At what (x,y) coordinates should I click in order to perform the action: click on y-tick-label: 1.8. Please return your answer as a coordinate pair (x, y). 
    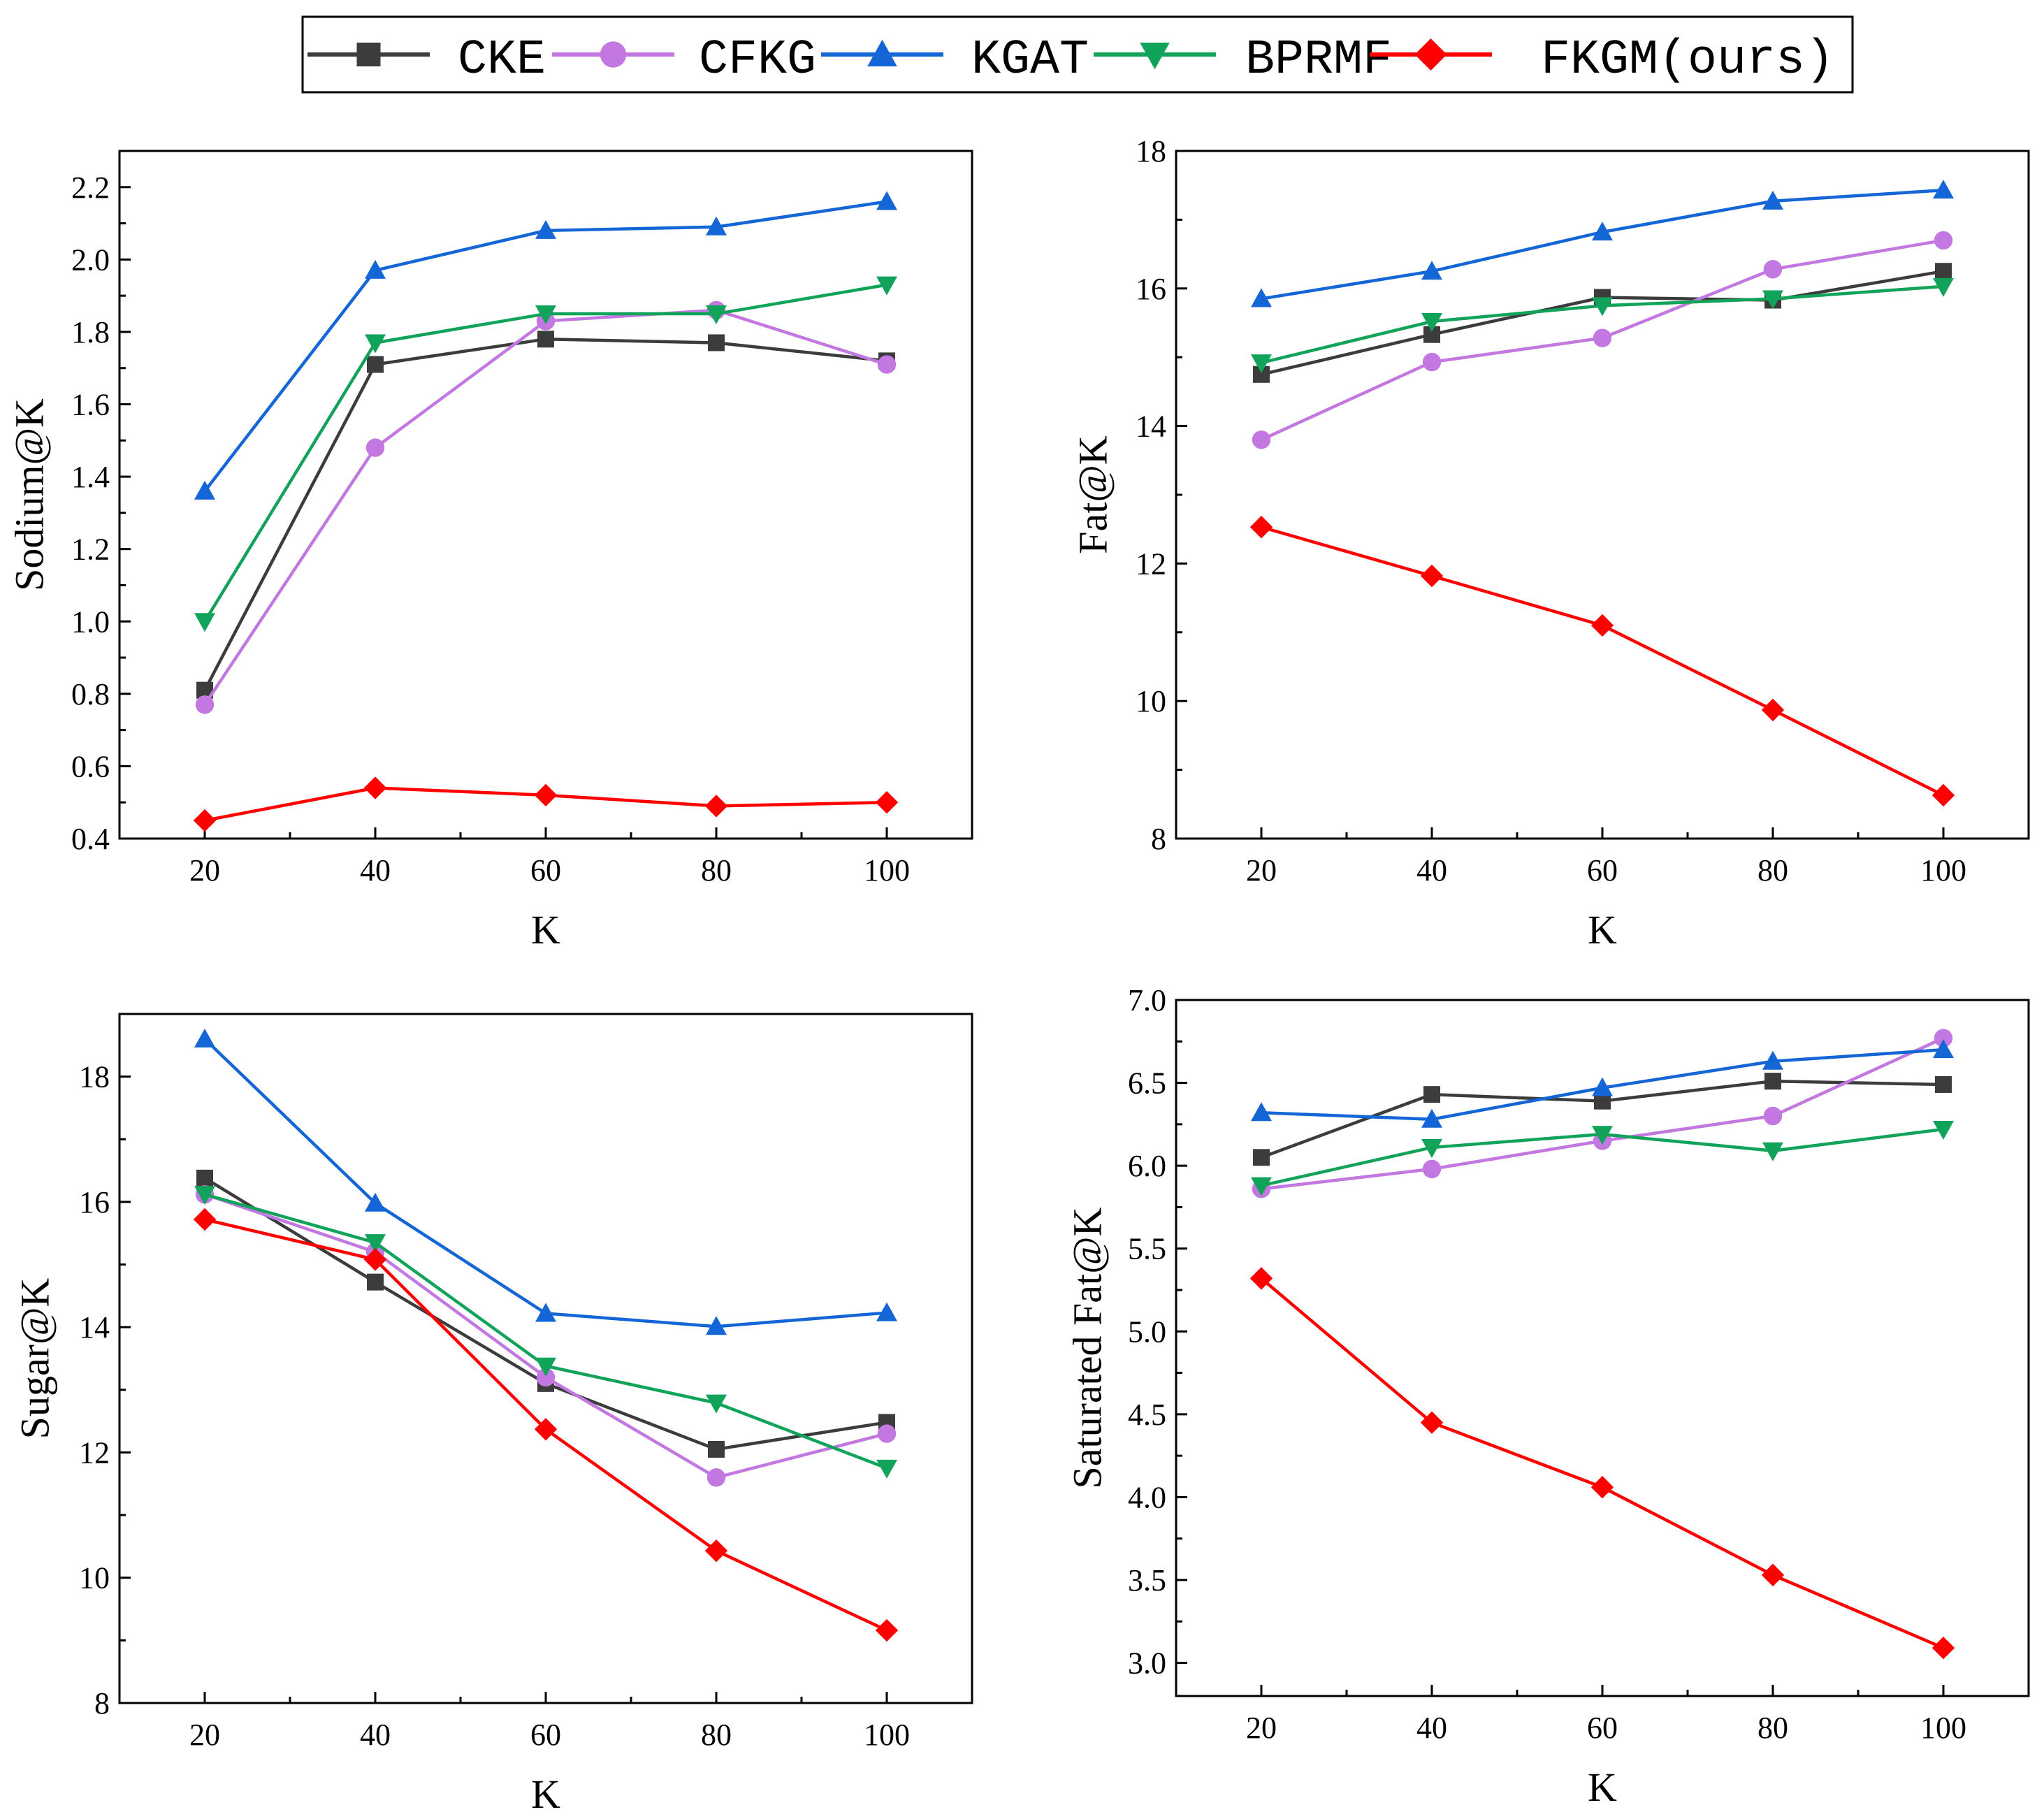
    Looking at the image, I should click on (90, 332).